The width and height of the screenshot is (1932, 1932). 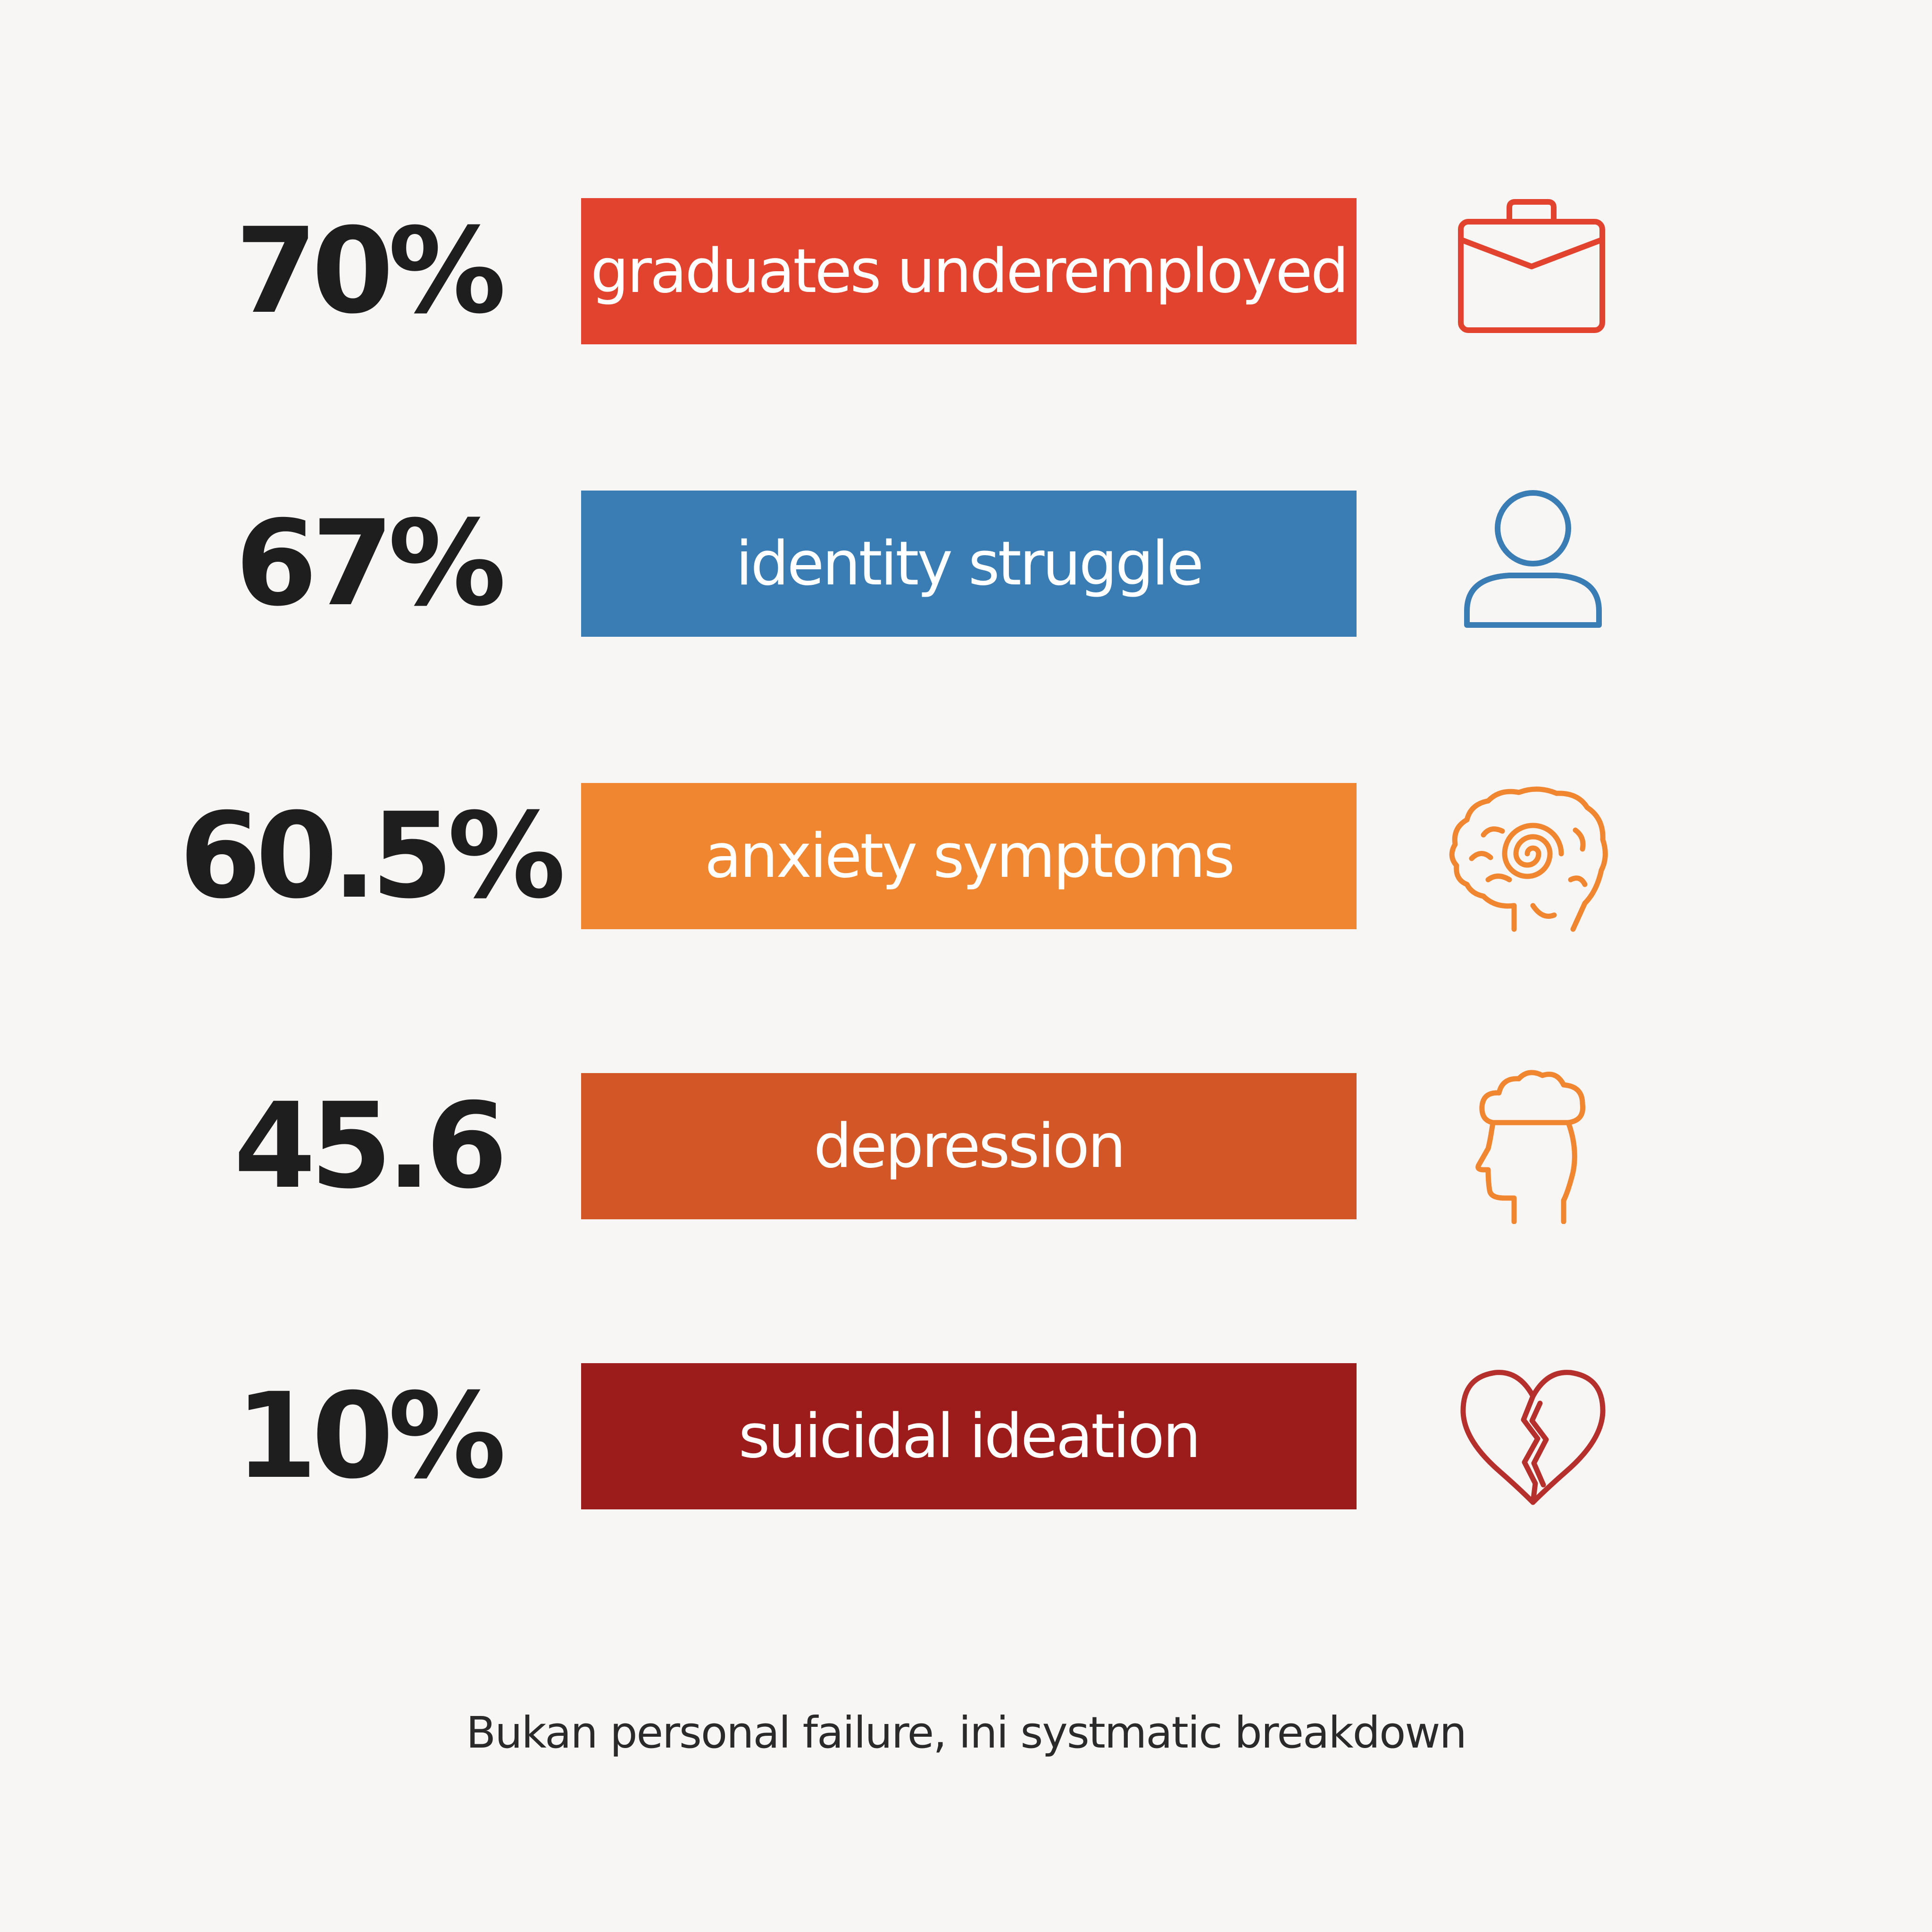 I want to click on stat-value: 45.6, so click(x=371, y=1146).